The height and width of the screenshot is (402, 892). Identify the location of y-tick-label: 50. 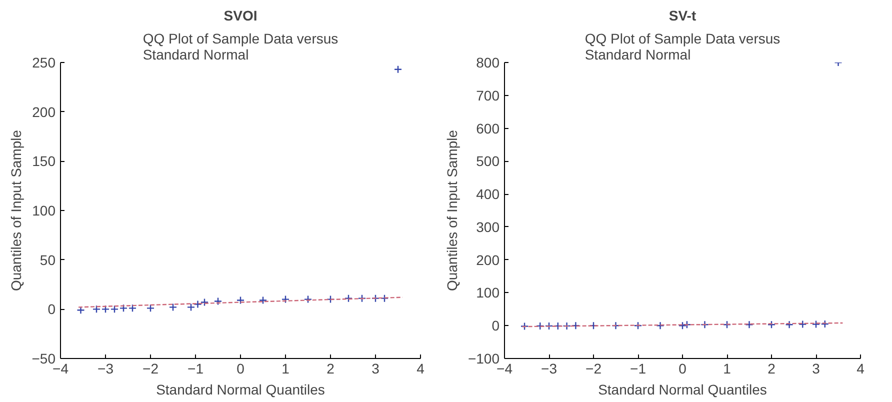
(48, 260).